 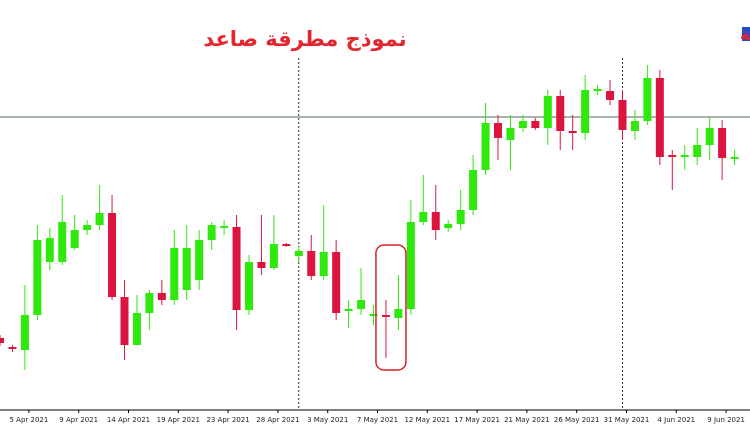 I want to click on x-tick-label: 5 Apr 2021, so click(x=28, y=420).